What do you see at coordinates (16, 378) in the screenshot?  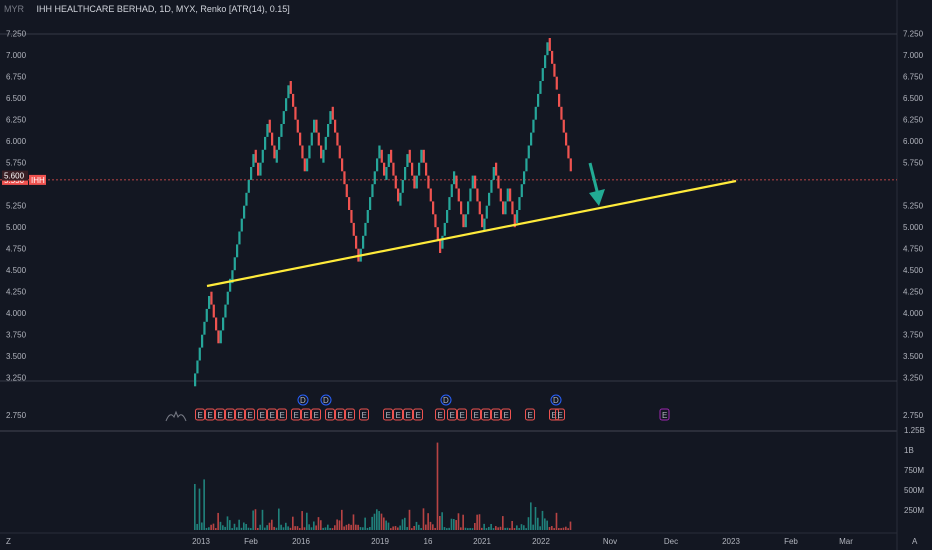 I see `price-tick-label: 3.250` at bounding box center [16, 378].